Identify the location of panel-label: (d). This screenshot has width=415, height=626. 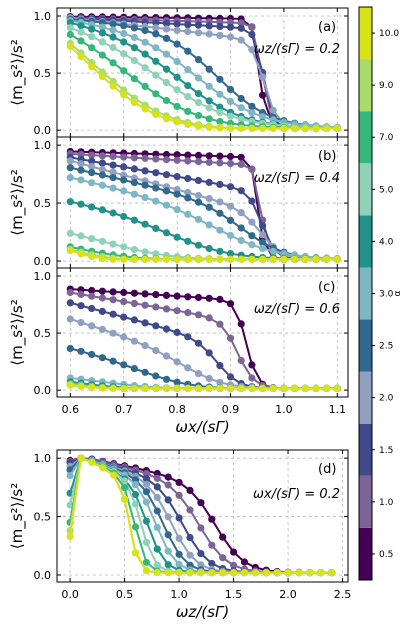
(327, 469).